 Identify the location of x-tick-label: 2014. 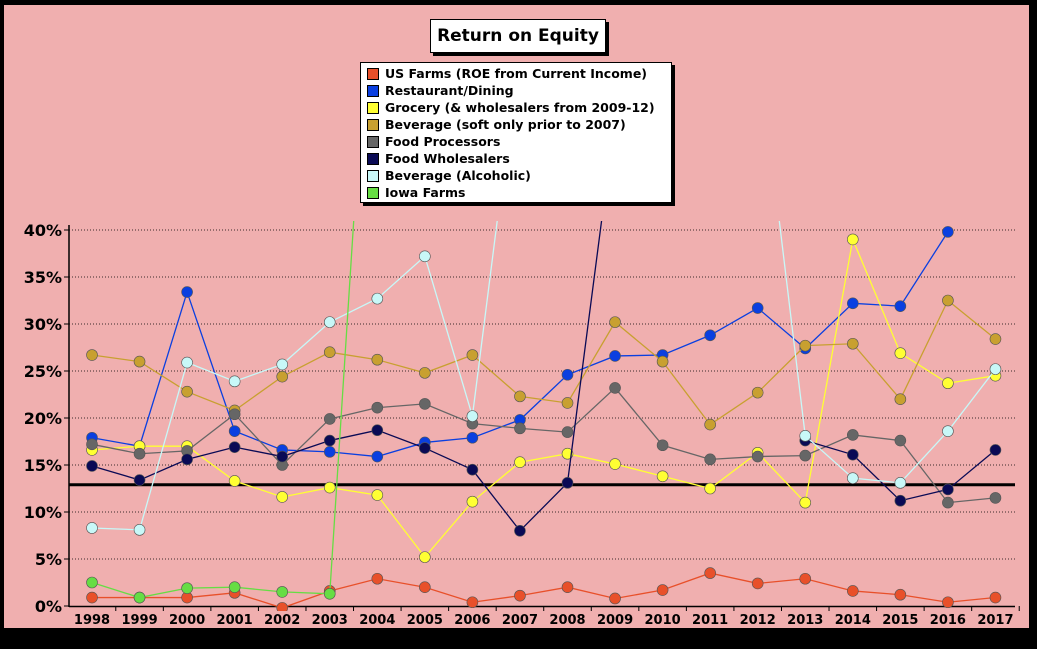
(853, 620).